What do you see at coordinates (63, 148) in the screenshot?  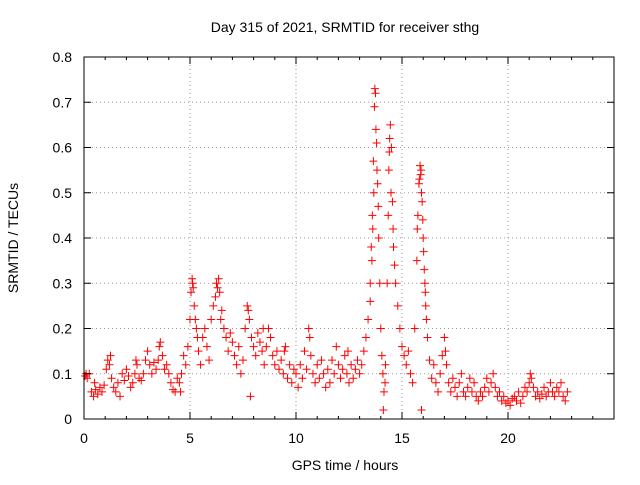 I see `y-tick-label: 0.6` at bounding box center [63, 148].